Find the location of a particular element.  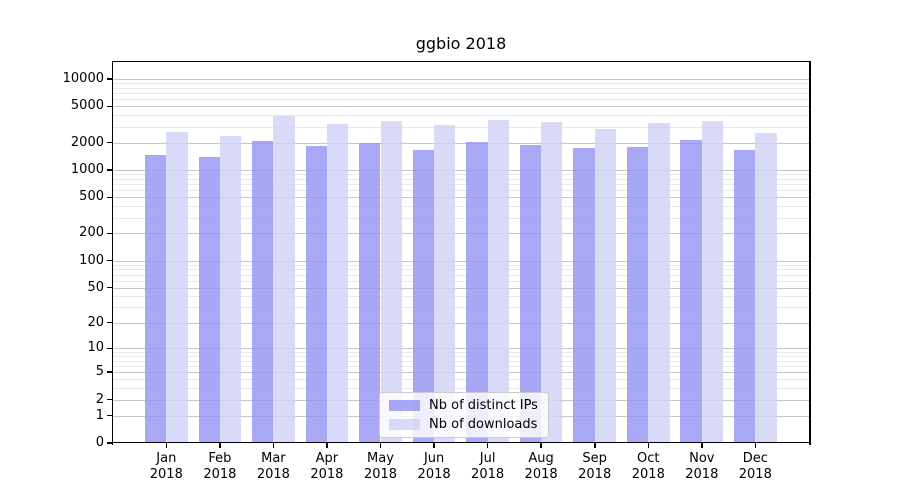

x-axis-tick-label: Nov 2018 is located at coordinates (702, 466).